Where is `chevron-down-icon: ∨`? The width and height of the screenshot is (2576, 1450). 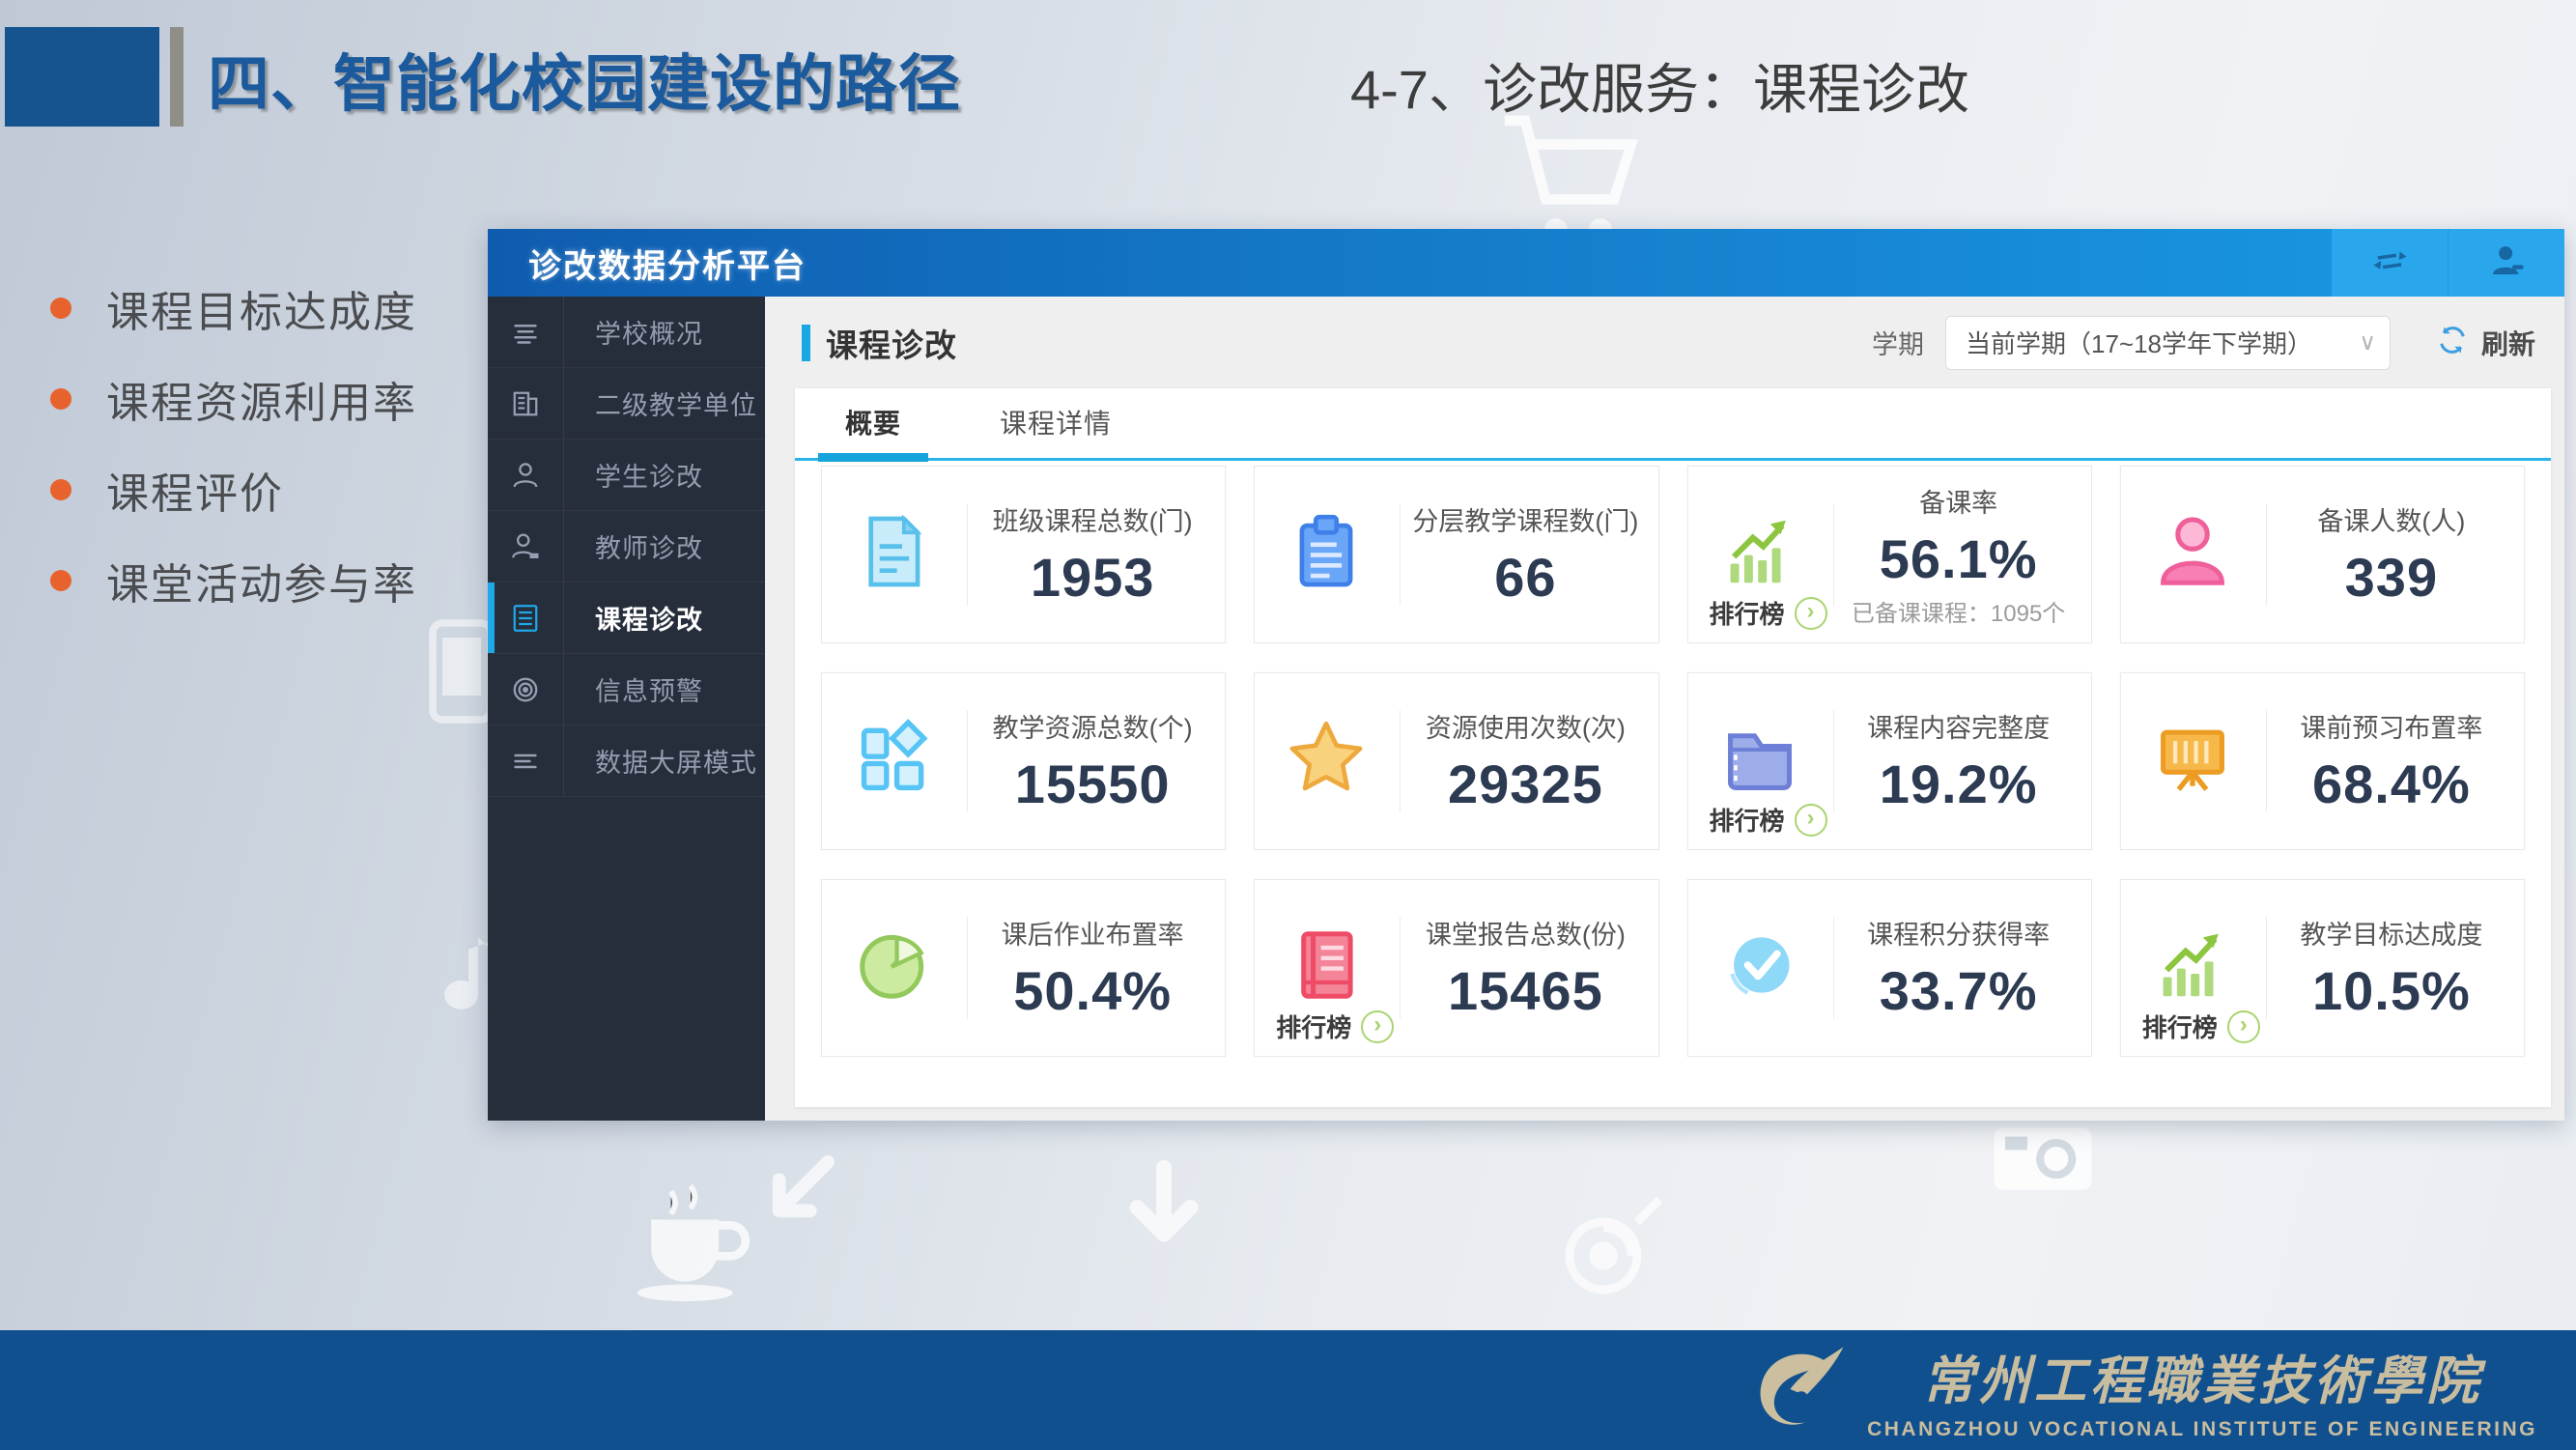 chevron-down-icon: ∨ is located at coordinates (2367, 342).